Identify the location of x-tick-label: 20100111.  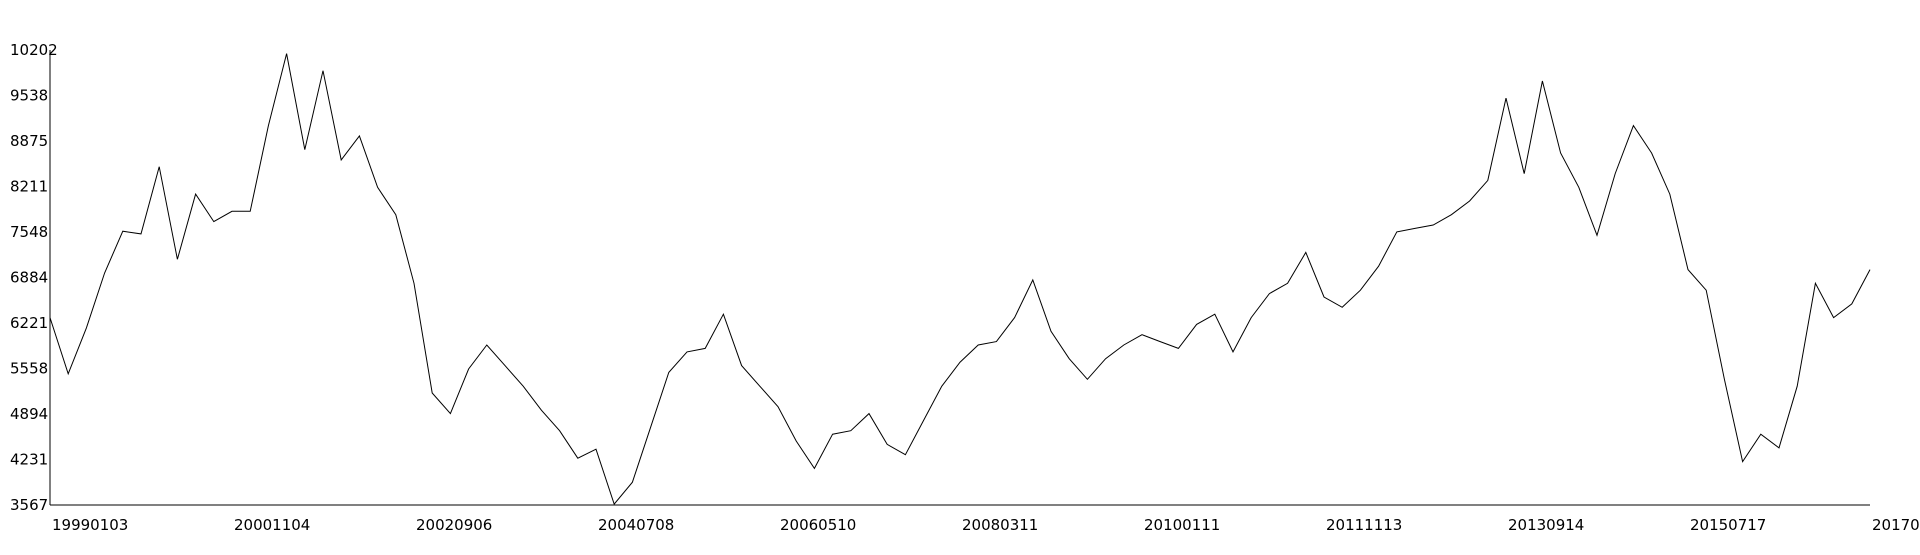
(1182, 525).